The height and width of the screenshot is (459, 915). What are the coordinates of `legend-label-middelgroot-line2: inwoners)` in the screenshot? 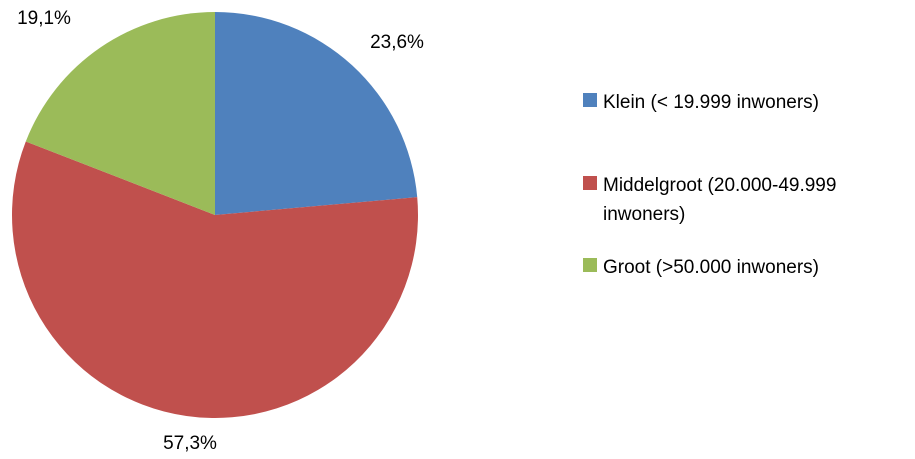 It's located at (644, 214).